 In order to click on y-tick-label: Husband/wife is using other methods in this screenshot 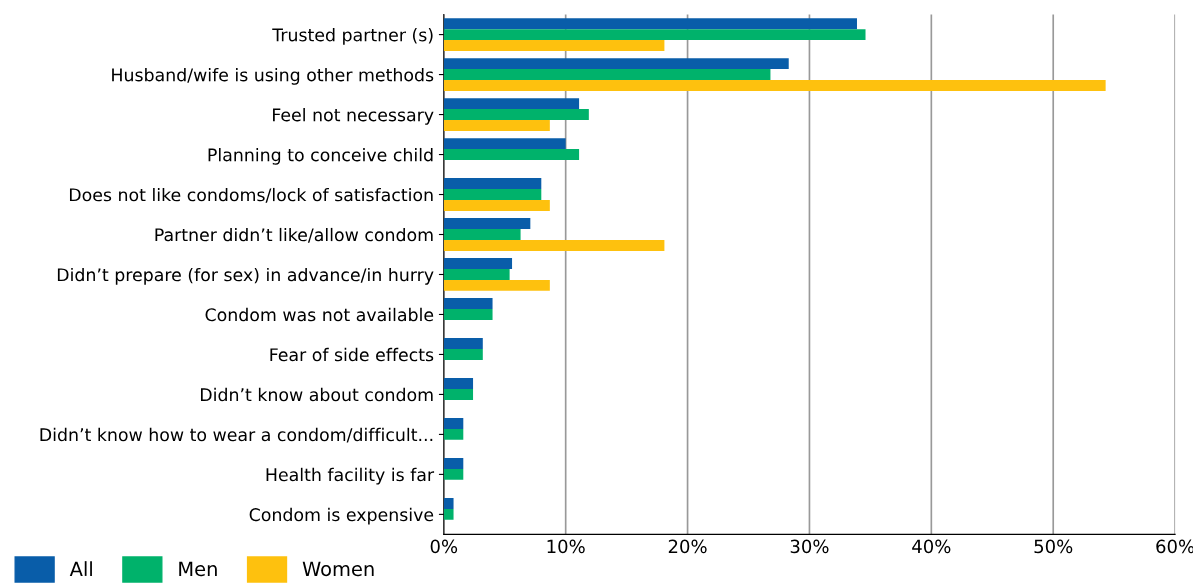, I will do `click(273, 76)`.